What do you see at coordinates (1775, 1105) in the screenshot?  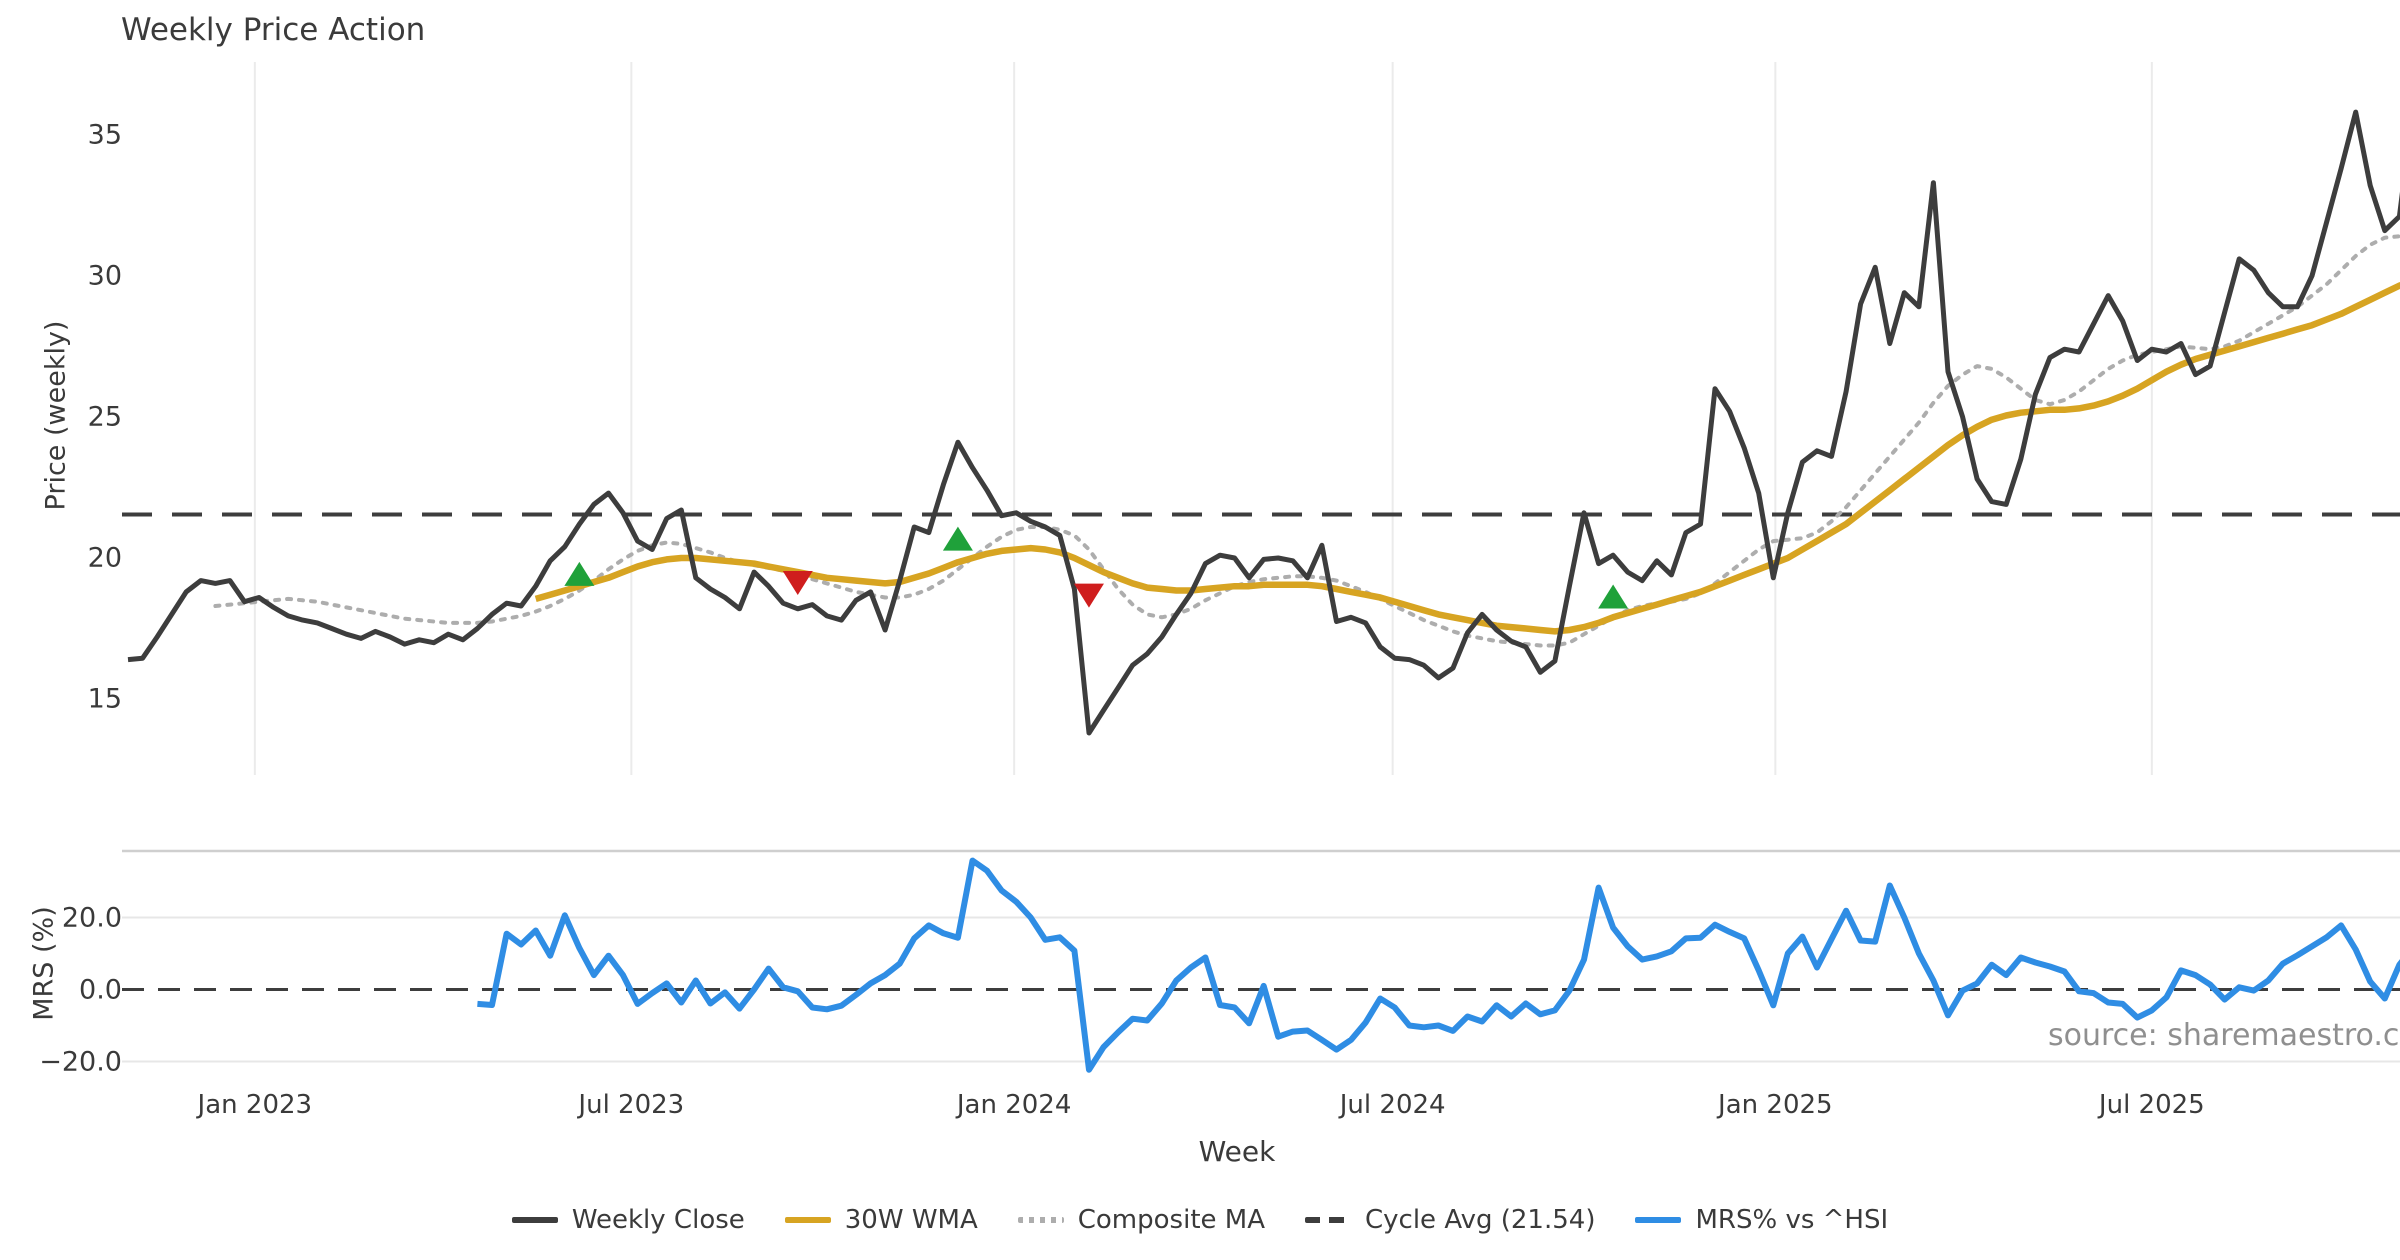 I see `x-tick-label: Jan 2025` at bounding box center [1775, 1105].